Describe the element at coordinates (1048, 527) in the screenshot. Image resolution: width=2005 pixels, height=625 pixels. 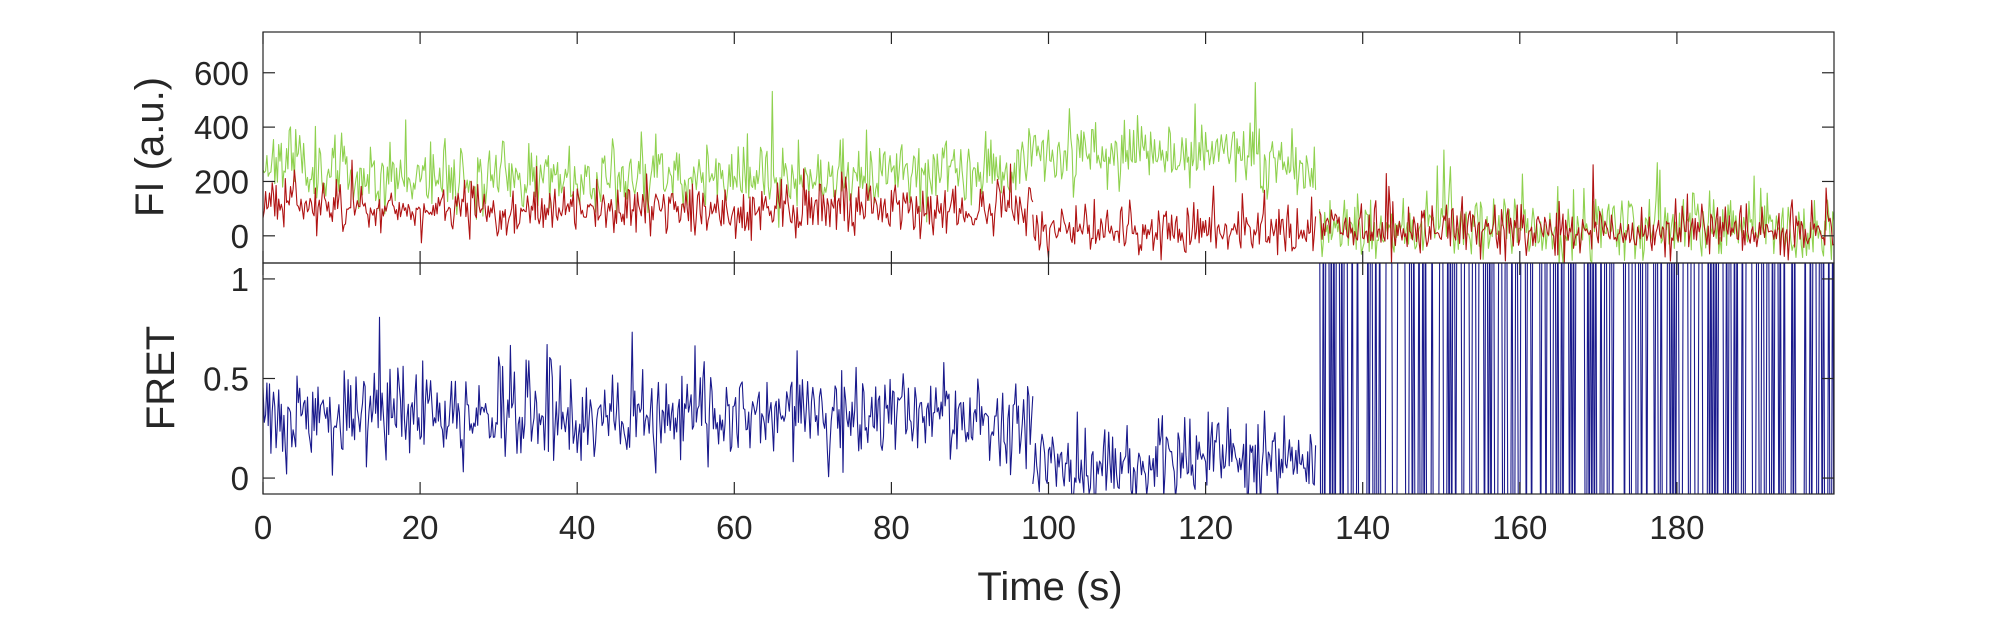
I see `x-tick-label: 100` at that location.